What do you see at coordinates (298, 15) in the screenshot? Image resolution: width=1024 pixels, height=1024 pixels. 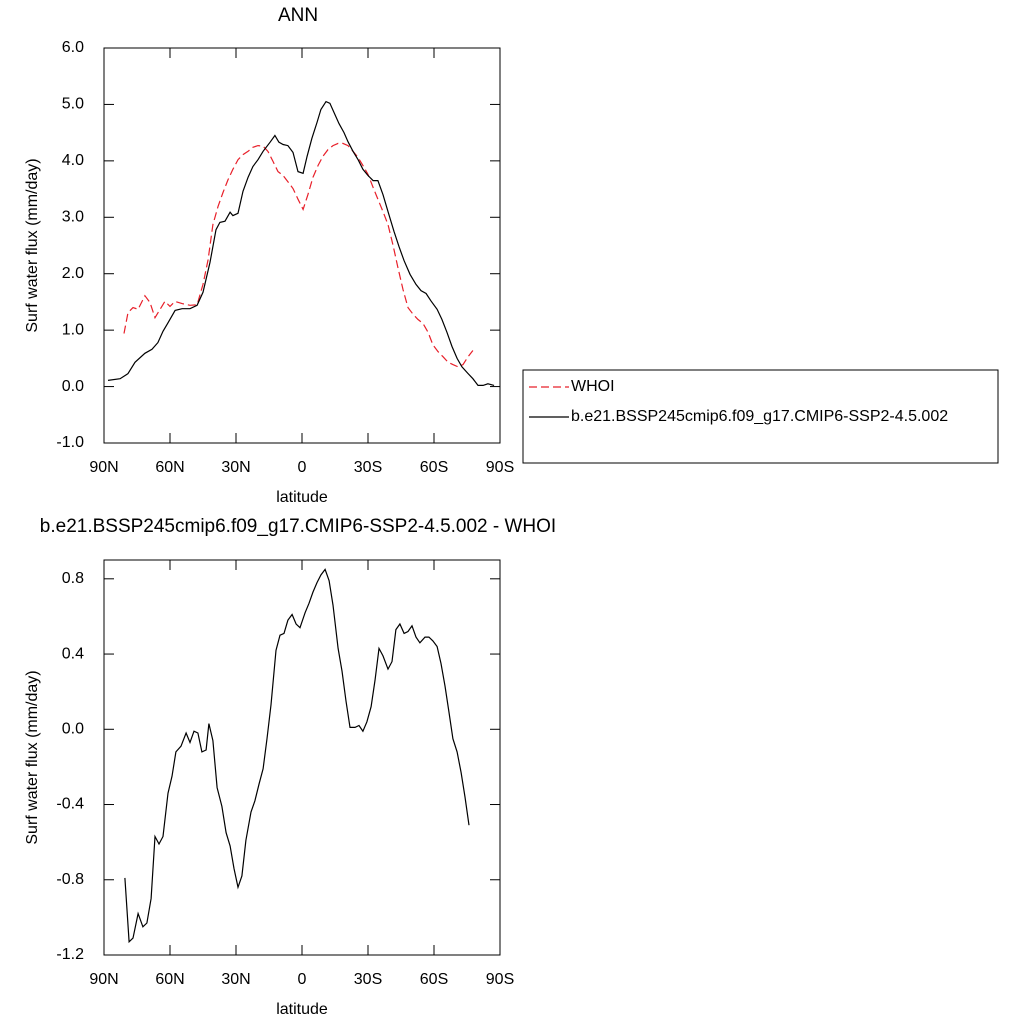 I see `chart-title: ANN` at bounding box center [298, 15].